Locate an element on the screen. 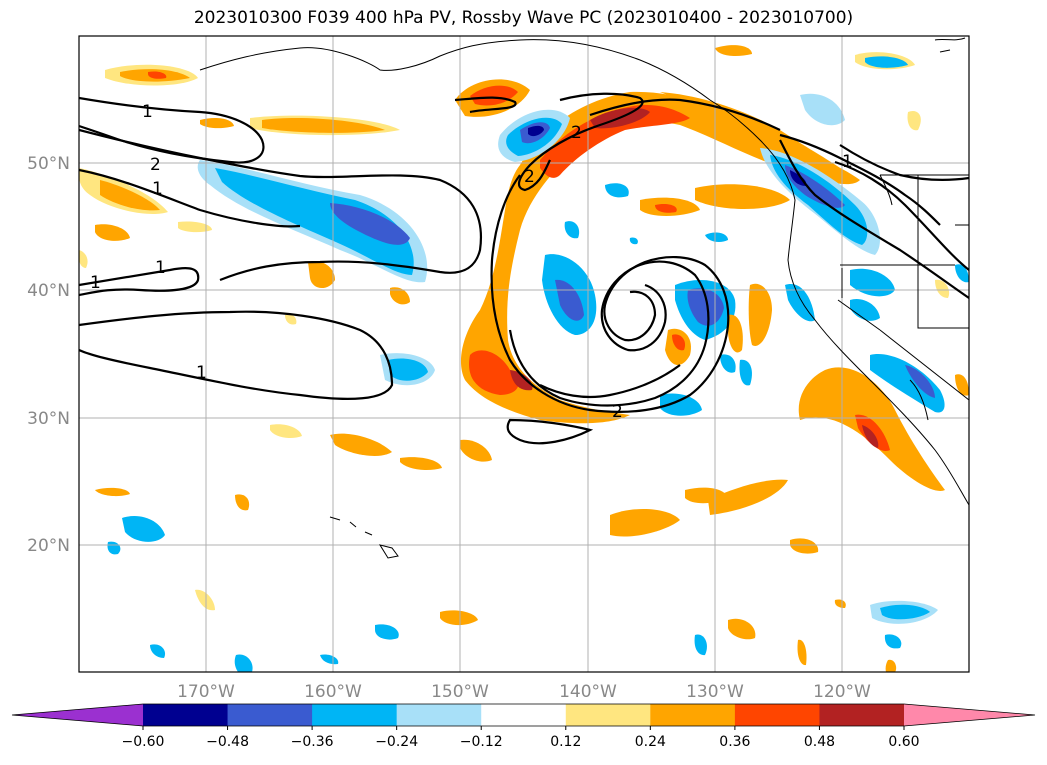 The height and width of the screenshot is (765, 1047). lat-label-30n: 30°N is located at coordinates (48, 419).